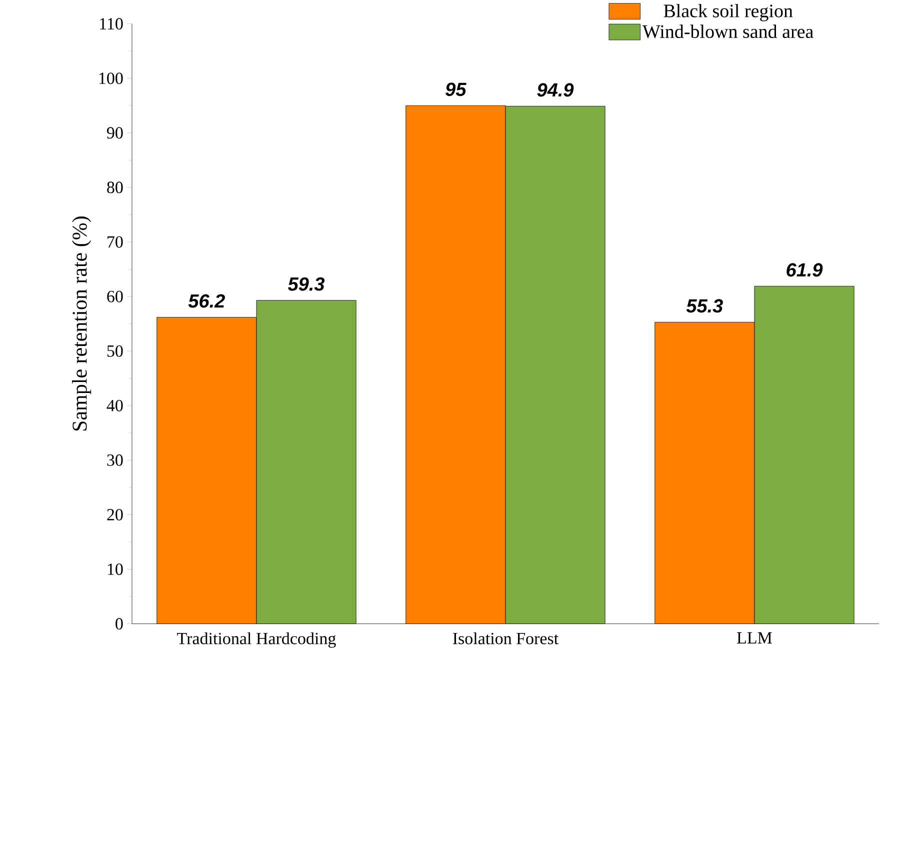 The height and width of the screenshot is (864, 919). What do you see at coordinates (114, 133) in the screenshot?
I see `y-tick-label: 90` at bounding box center [114, 133].